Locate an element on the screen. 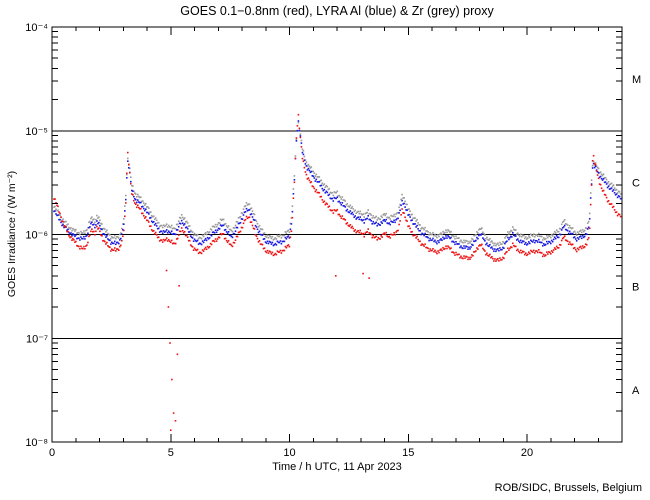 Image resolution: width=650 pixels, height=500 pixels. x-tick-label: 15 is located at coordinates (408, 453).